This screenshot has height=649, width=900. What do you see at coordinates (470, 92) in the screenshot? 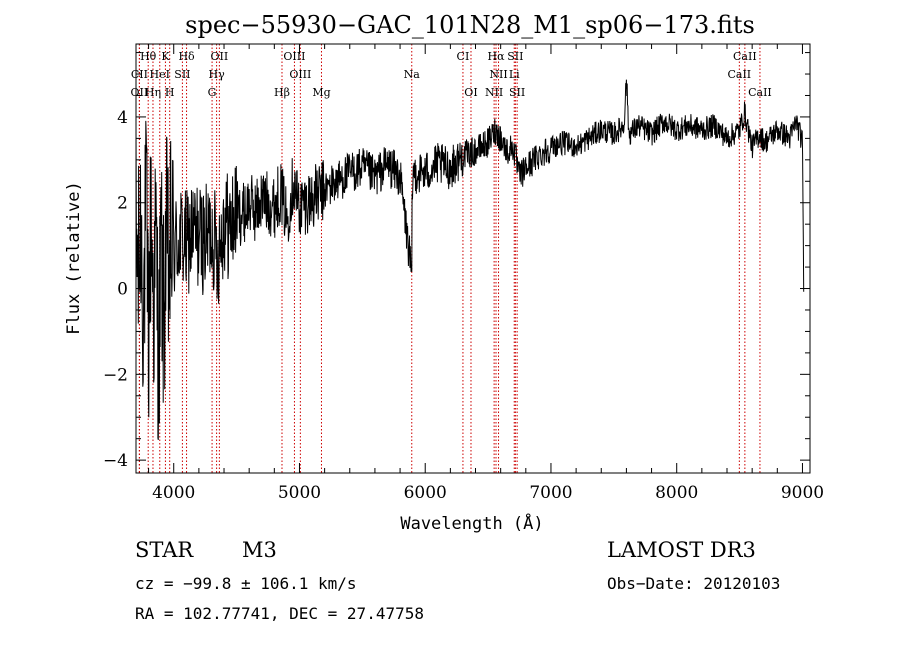
I see `line-marker-label: OI` at bounding box center [470, 92].